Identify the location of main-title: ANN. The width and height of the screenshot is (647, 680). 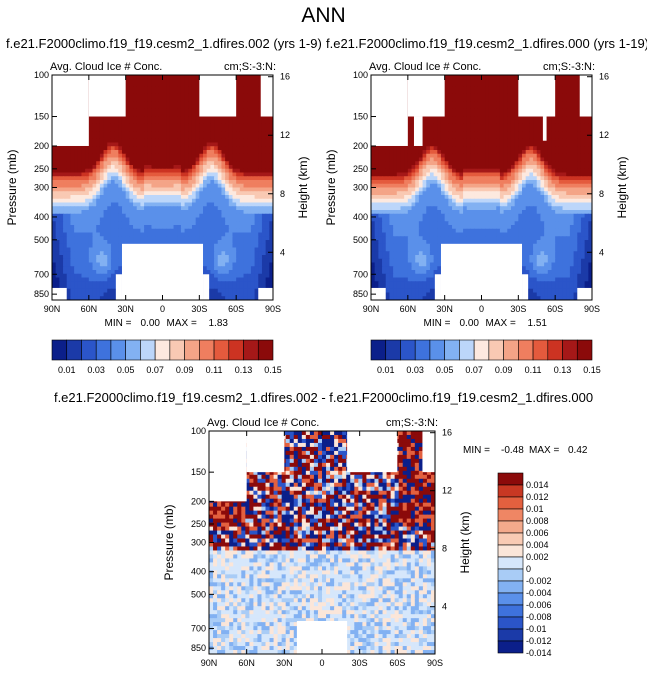
(323, 15).